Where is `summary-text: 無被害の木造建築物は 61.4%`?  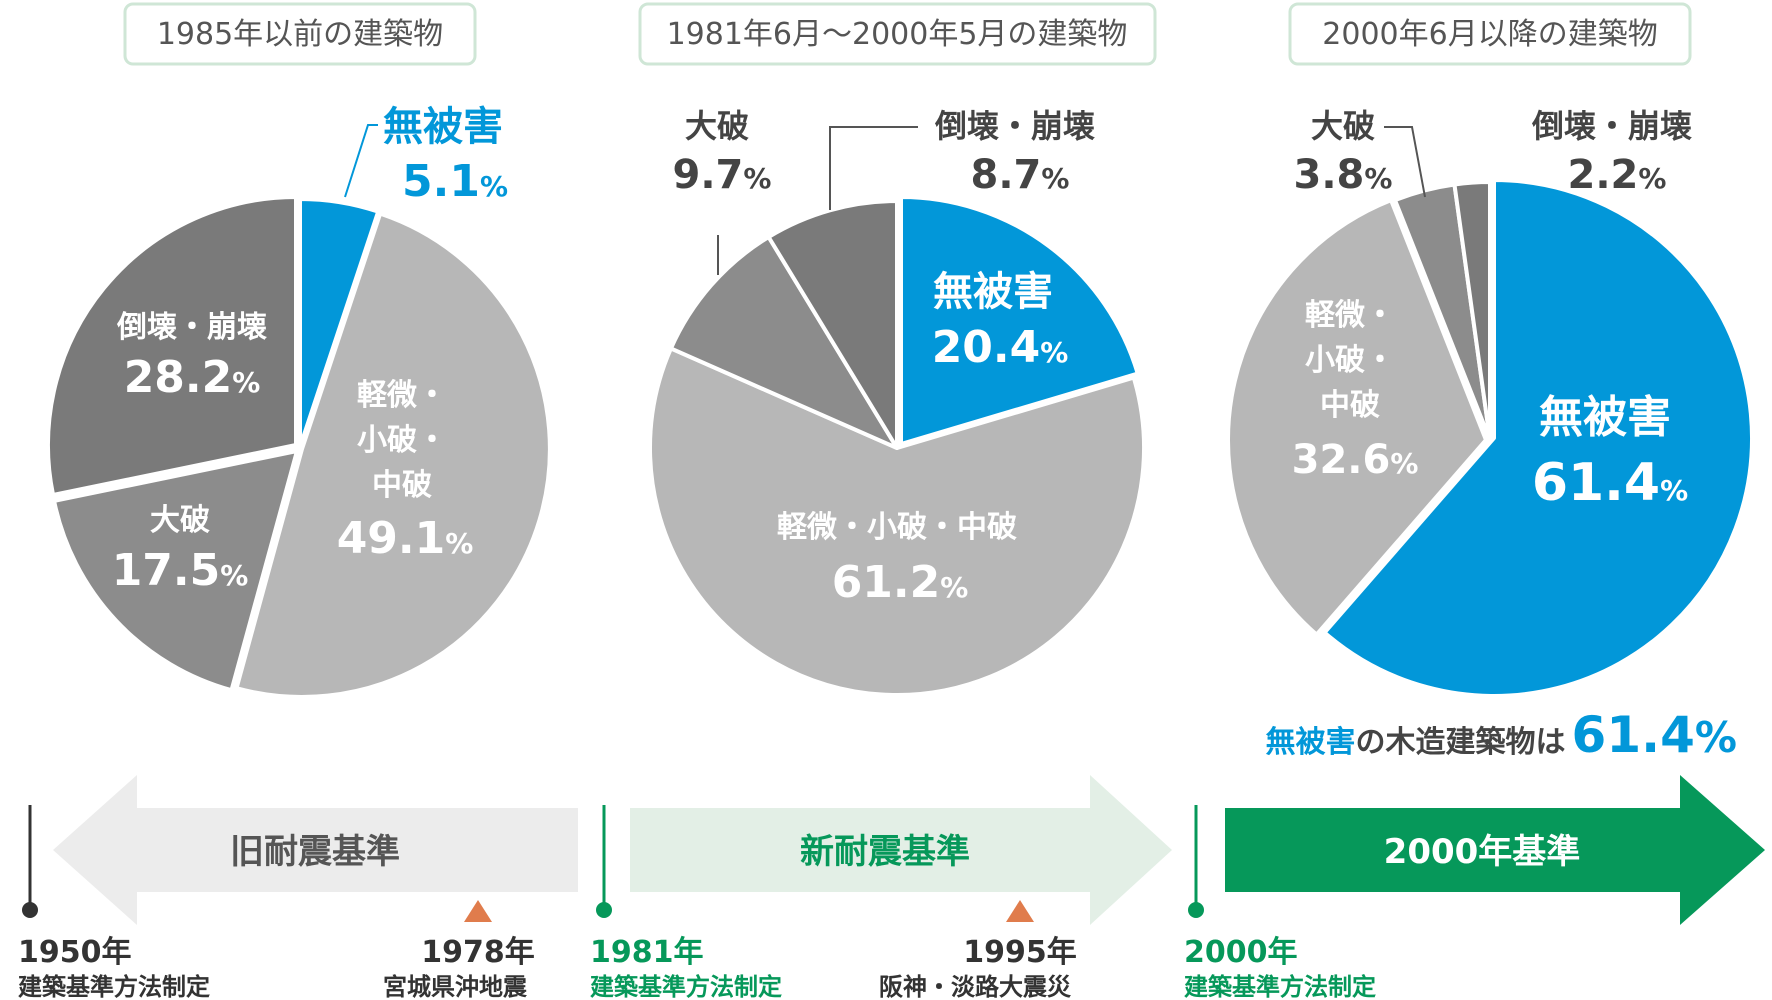
summary-text: 無被害の木造建築物は 61.4% is located at coordinates (1501, 735).